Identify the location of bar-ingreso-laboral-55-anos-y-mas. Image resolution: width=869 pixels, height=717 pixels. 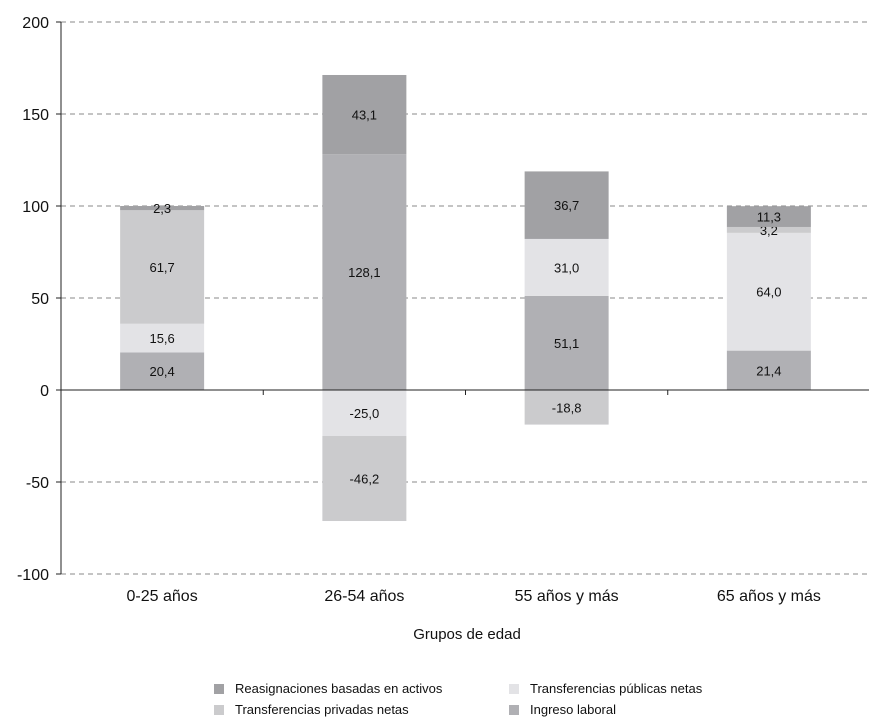
(566, 342).